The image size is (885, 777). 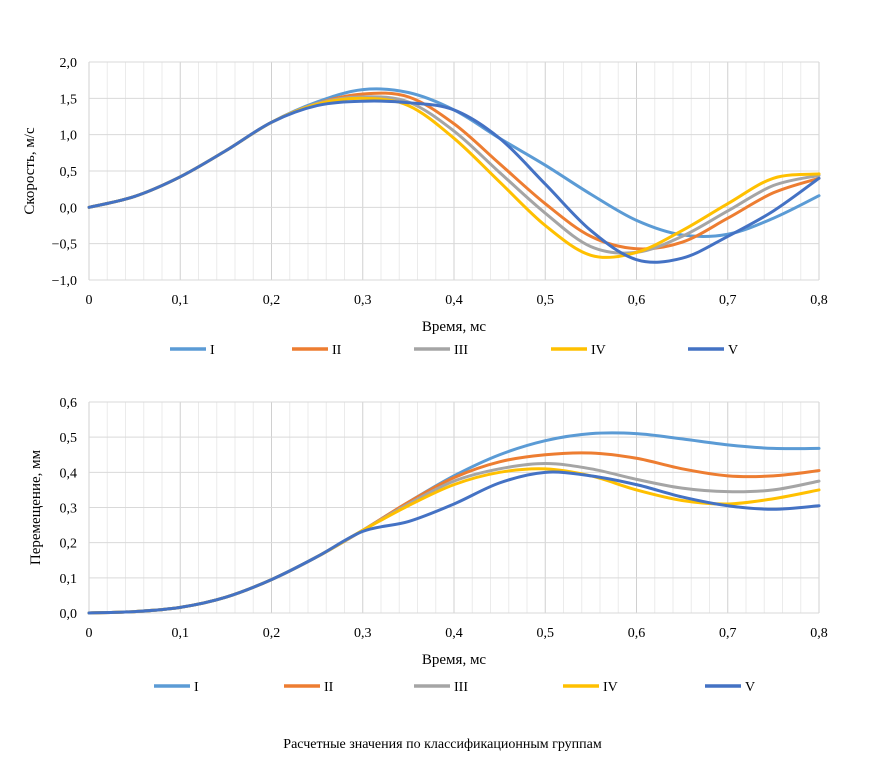 I want to click on y-tick-label: −0,5, so click(x=64, y=245).